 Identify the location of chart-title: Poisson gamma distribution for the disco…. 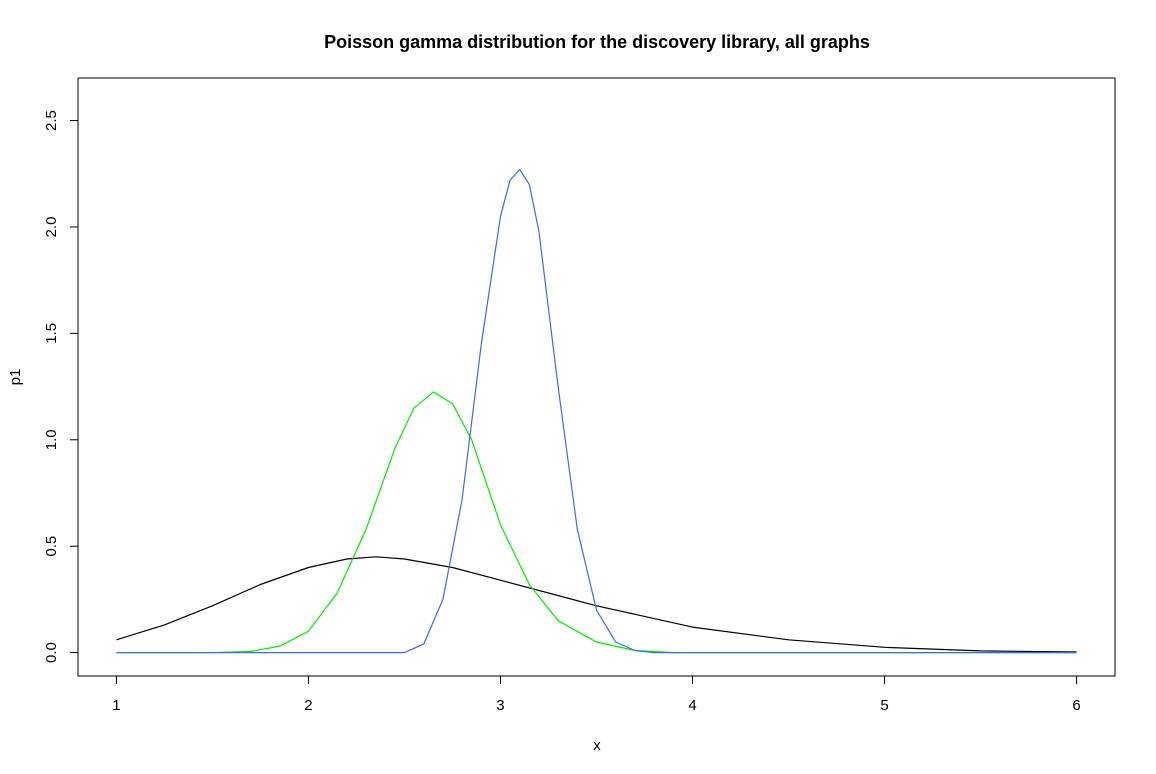
(597, 42).